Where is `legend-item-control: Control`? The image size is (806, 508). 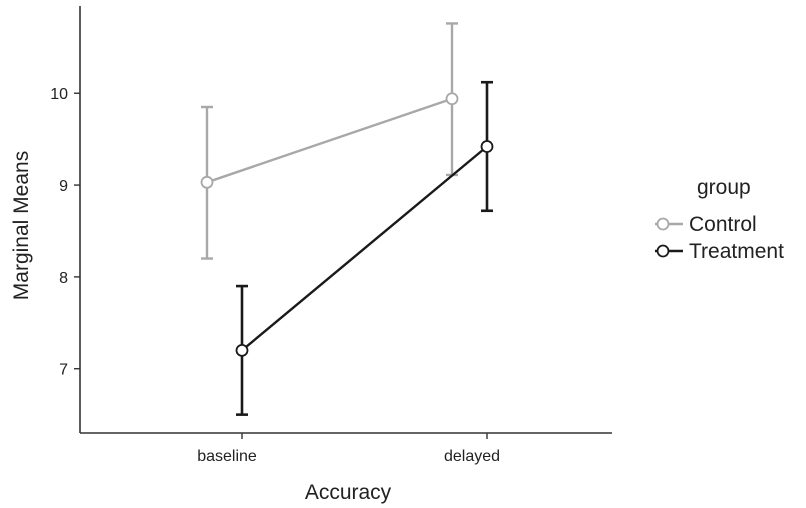
legend-item-control: Control is located at coordinates (706, 224).